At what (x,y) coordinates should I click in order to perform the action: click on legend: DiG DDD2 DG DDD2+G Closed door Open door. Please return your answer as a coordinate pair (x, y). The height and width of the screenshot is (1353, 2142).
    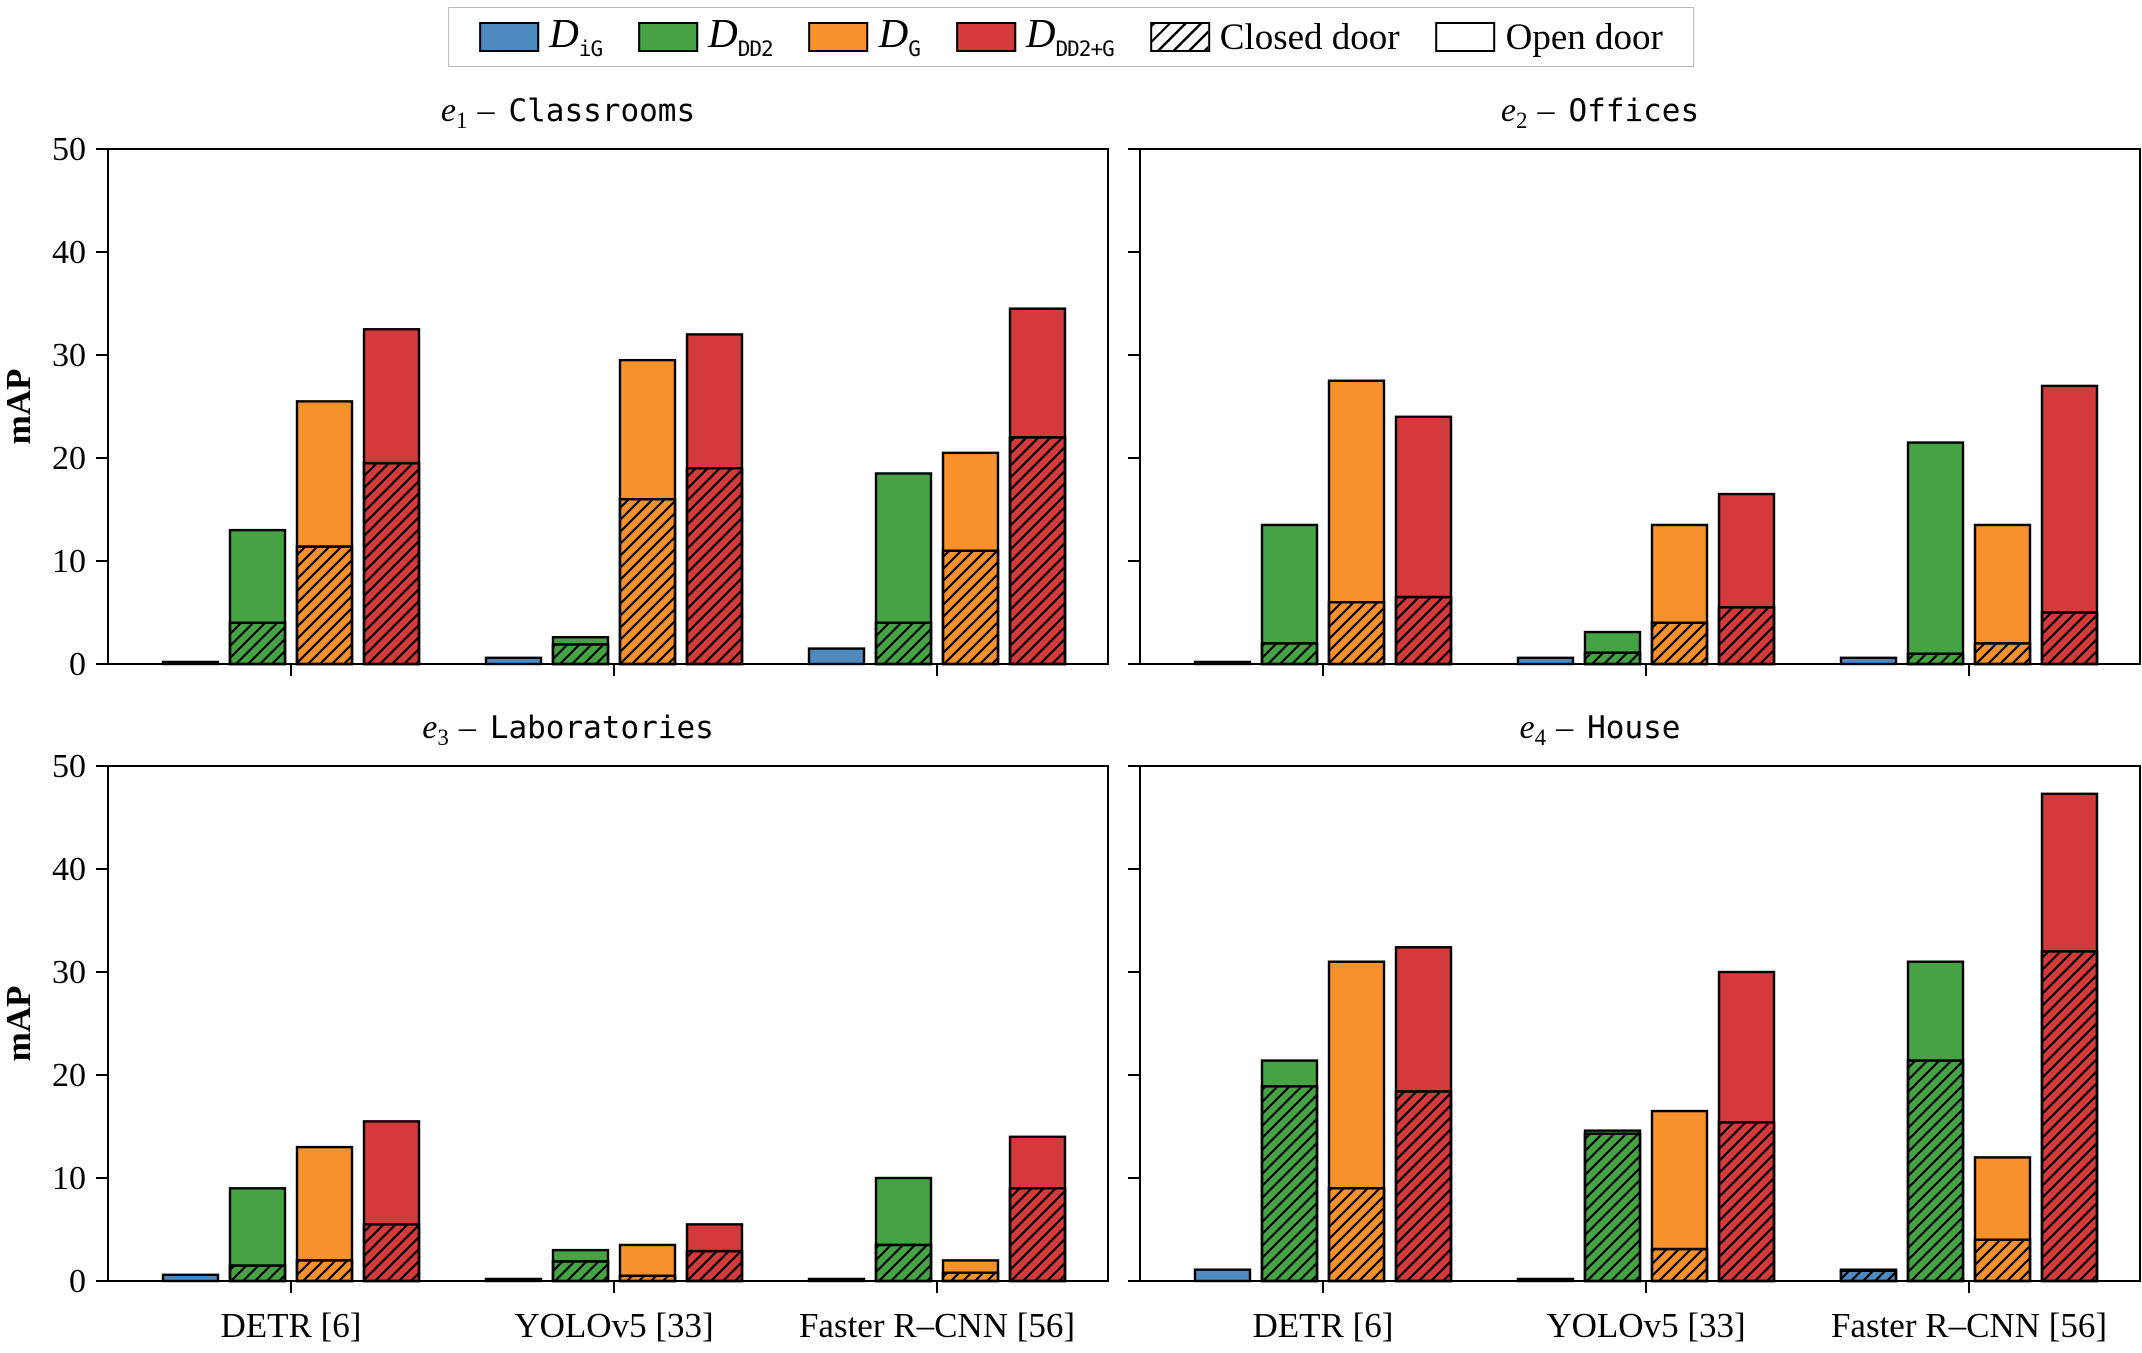
    Looking at the image, I should click on (1071, 37).